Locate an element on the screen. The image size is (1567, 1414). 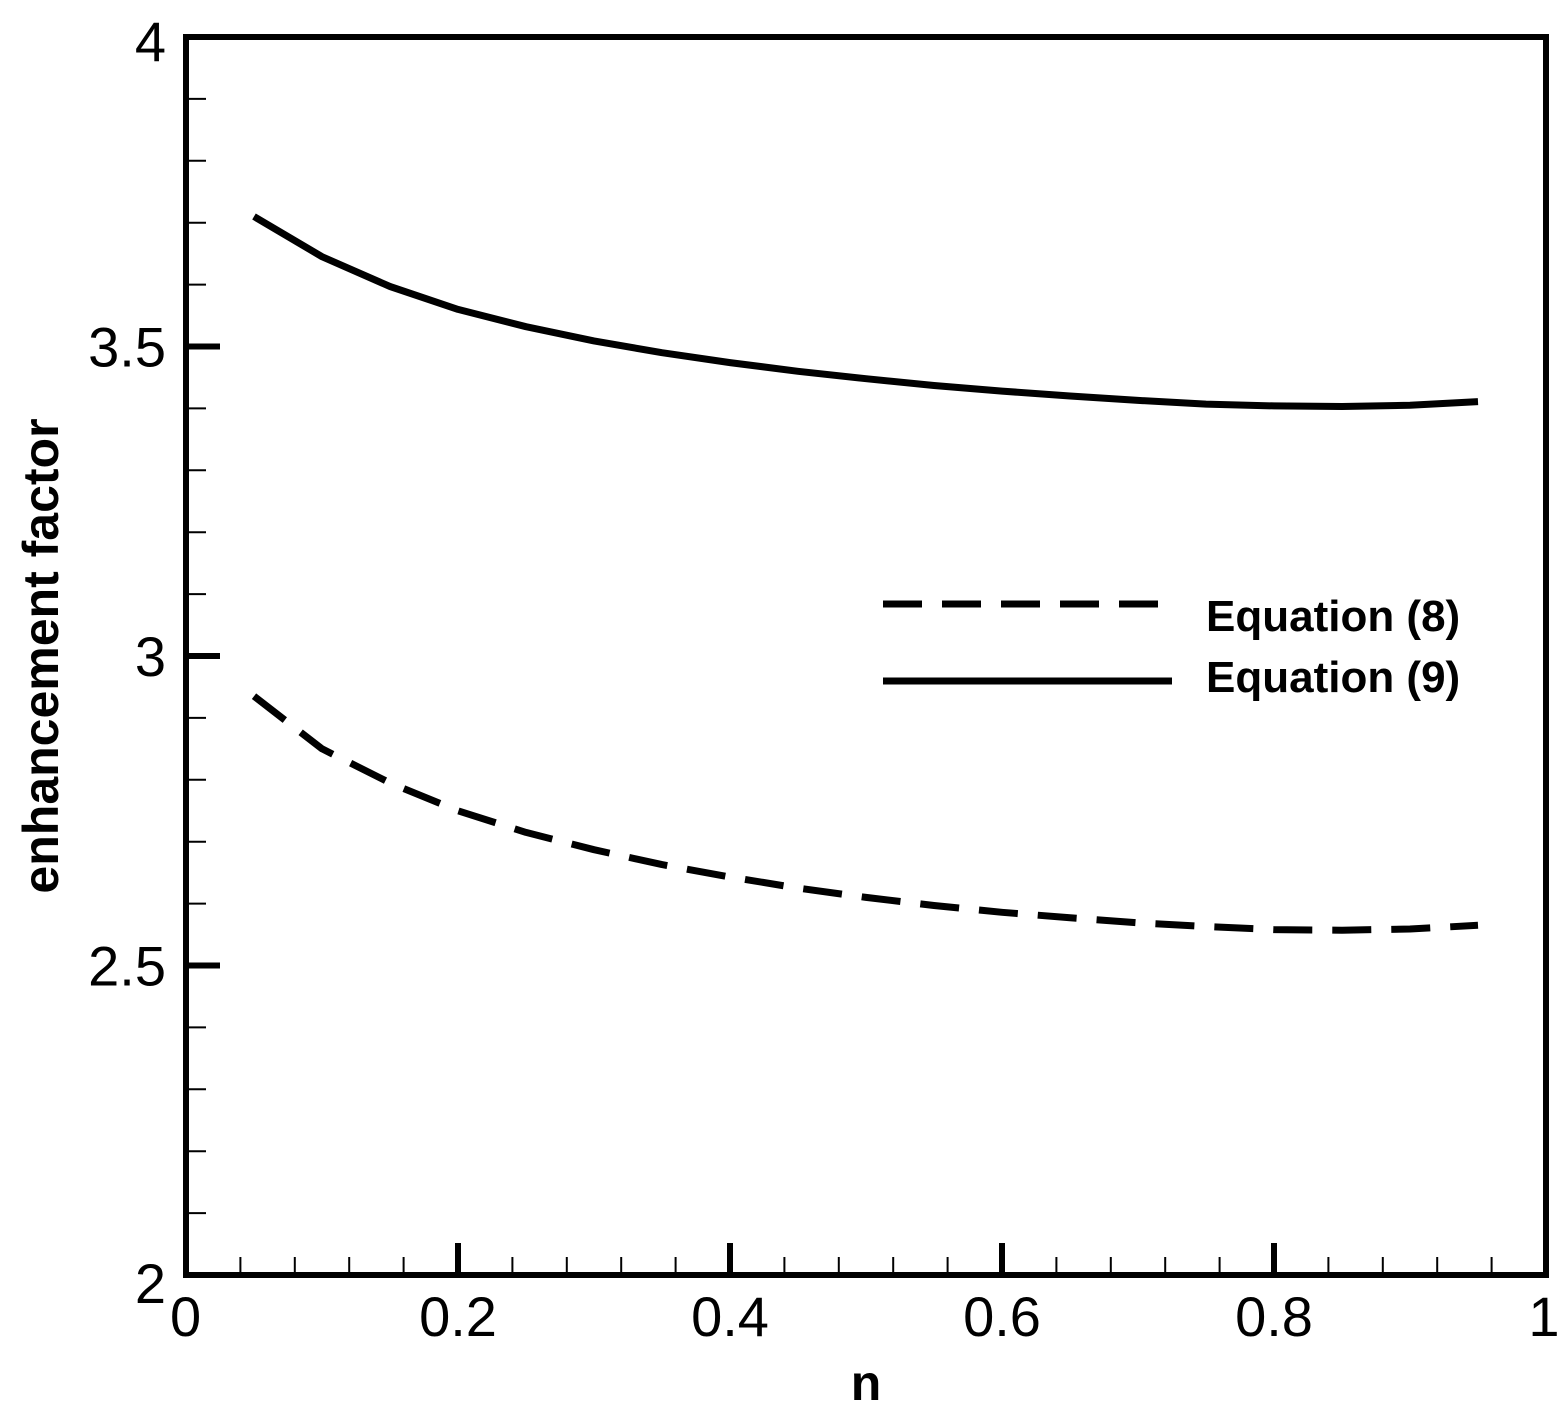
y-tick-label: 3 is located at coordinates (150, 656).